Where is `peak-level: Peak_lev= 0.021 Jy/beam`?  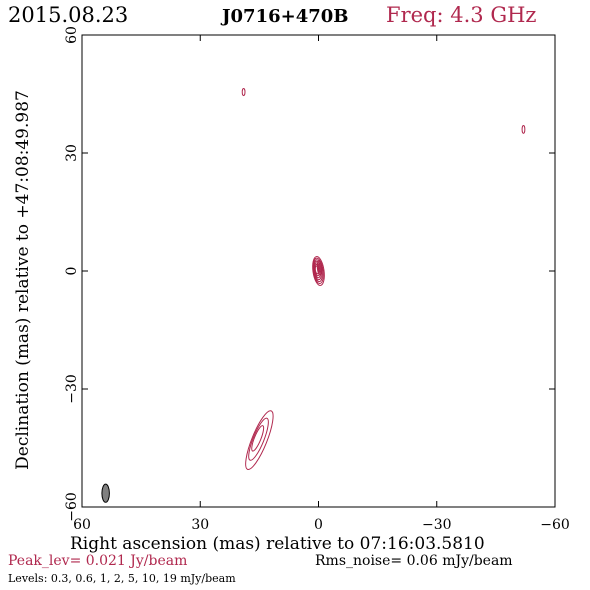
peak-level: Peak_lev= 0.021 Jy/beam is located at coordinates (98, 561).